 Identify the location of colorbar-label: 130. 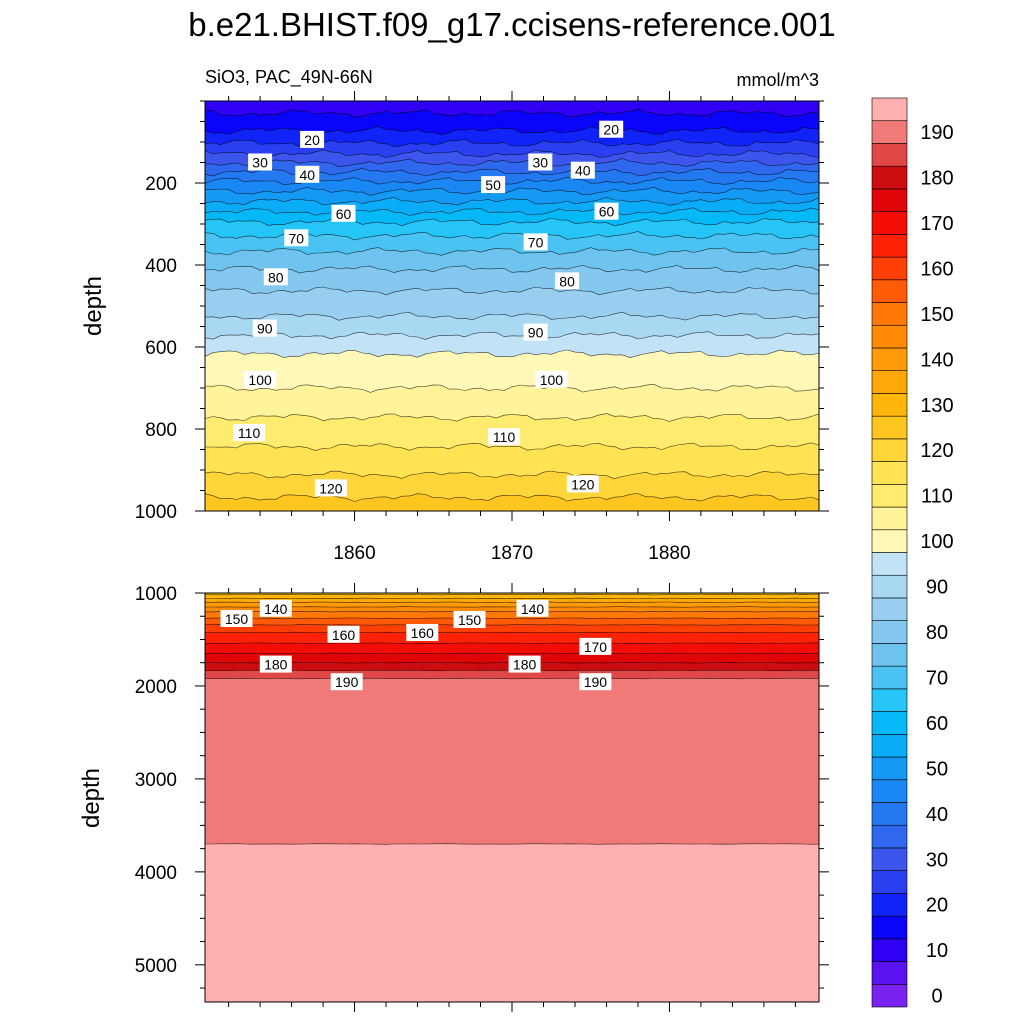
(936, 406).